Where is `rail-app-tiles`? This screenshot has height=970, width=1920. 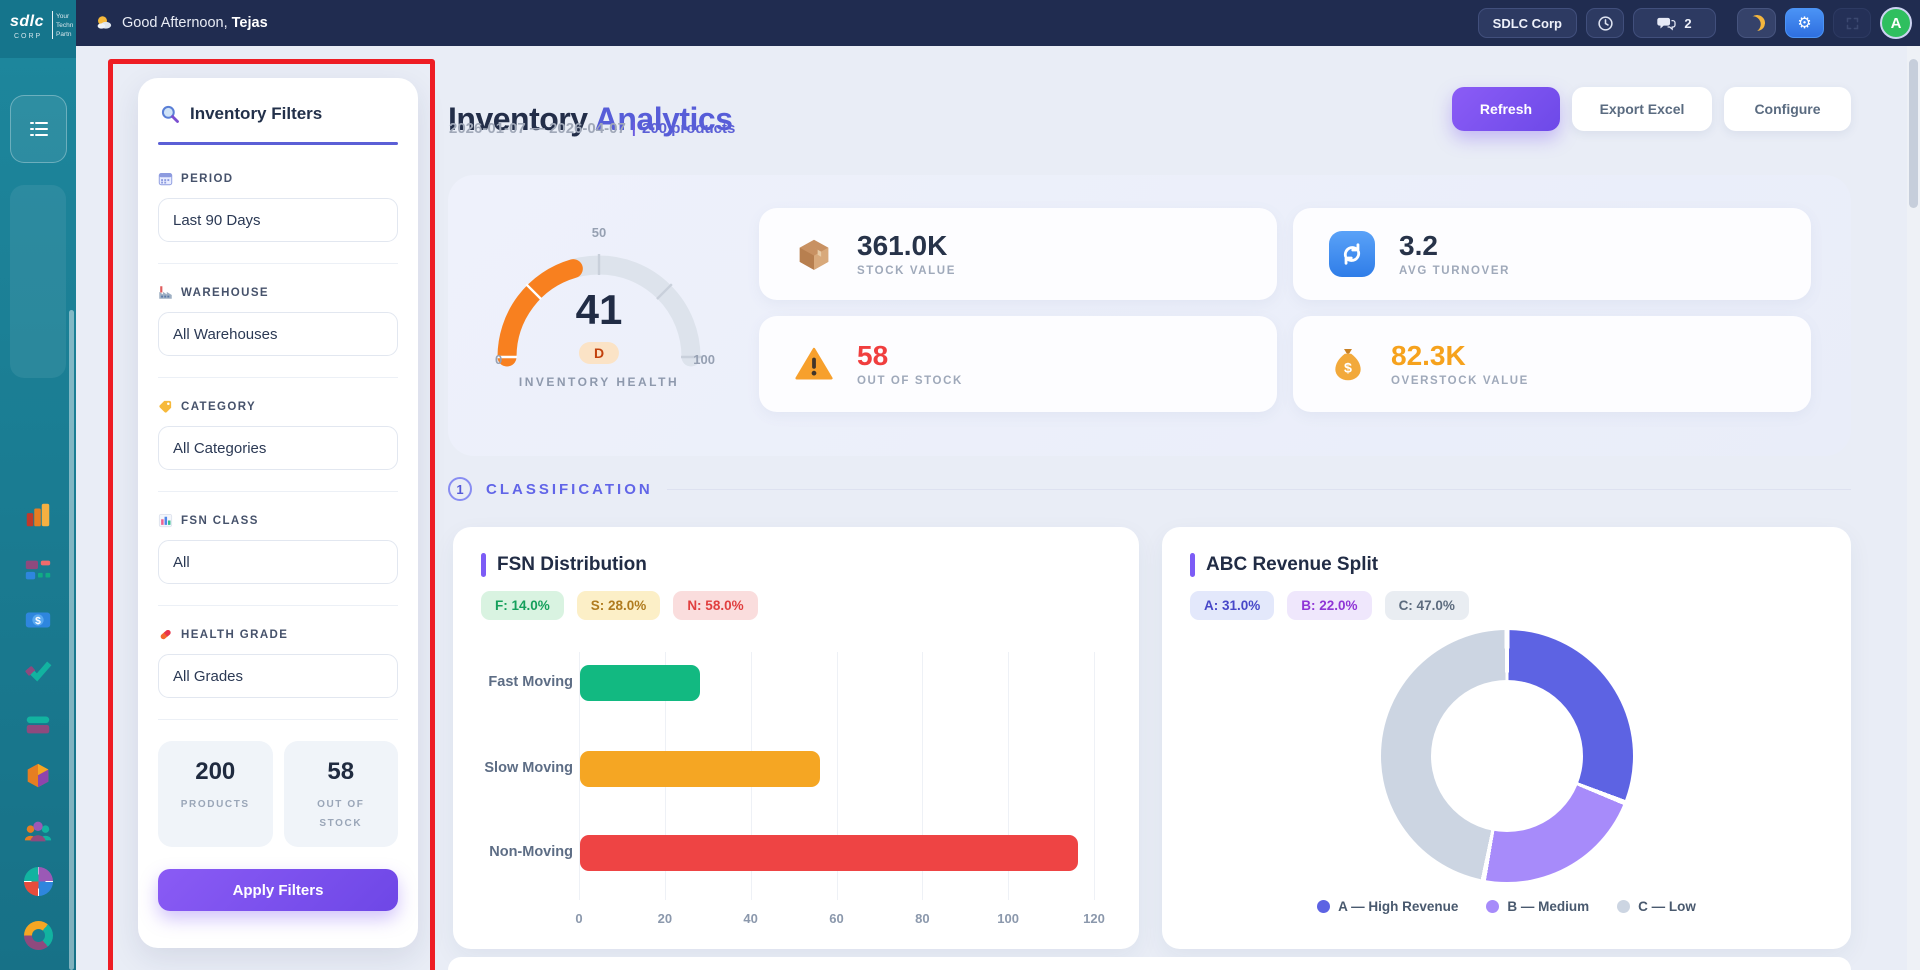
rail-app-tiles is located at coordinates (38, 570).